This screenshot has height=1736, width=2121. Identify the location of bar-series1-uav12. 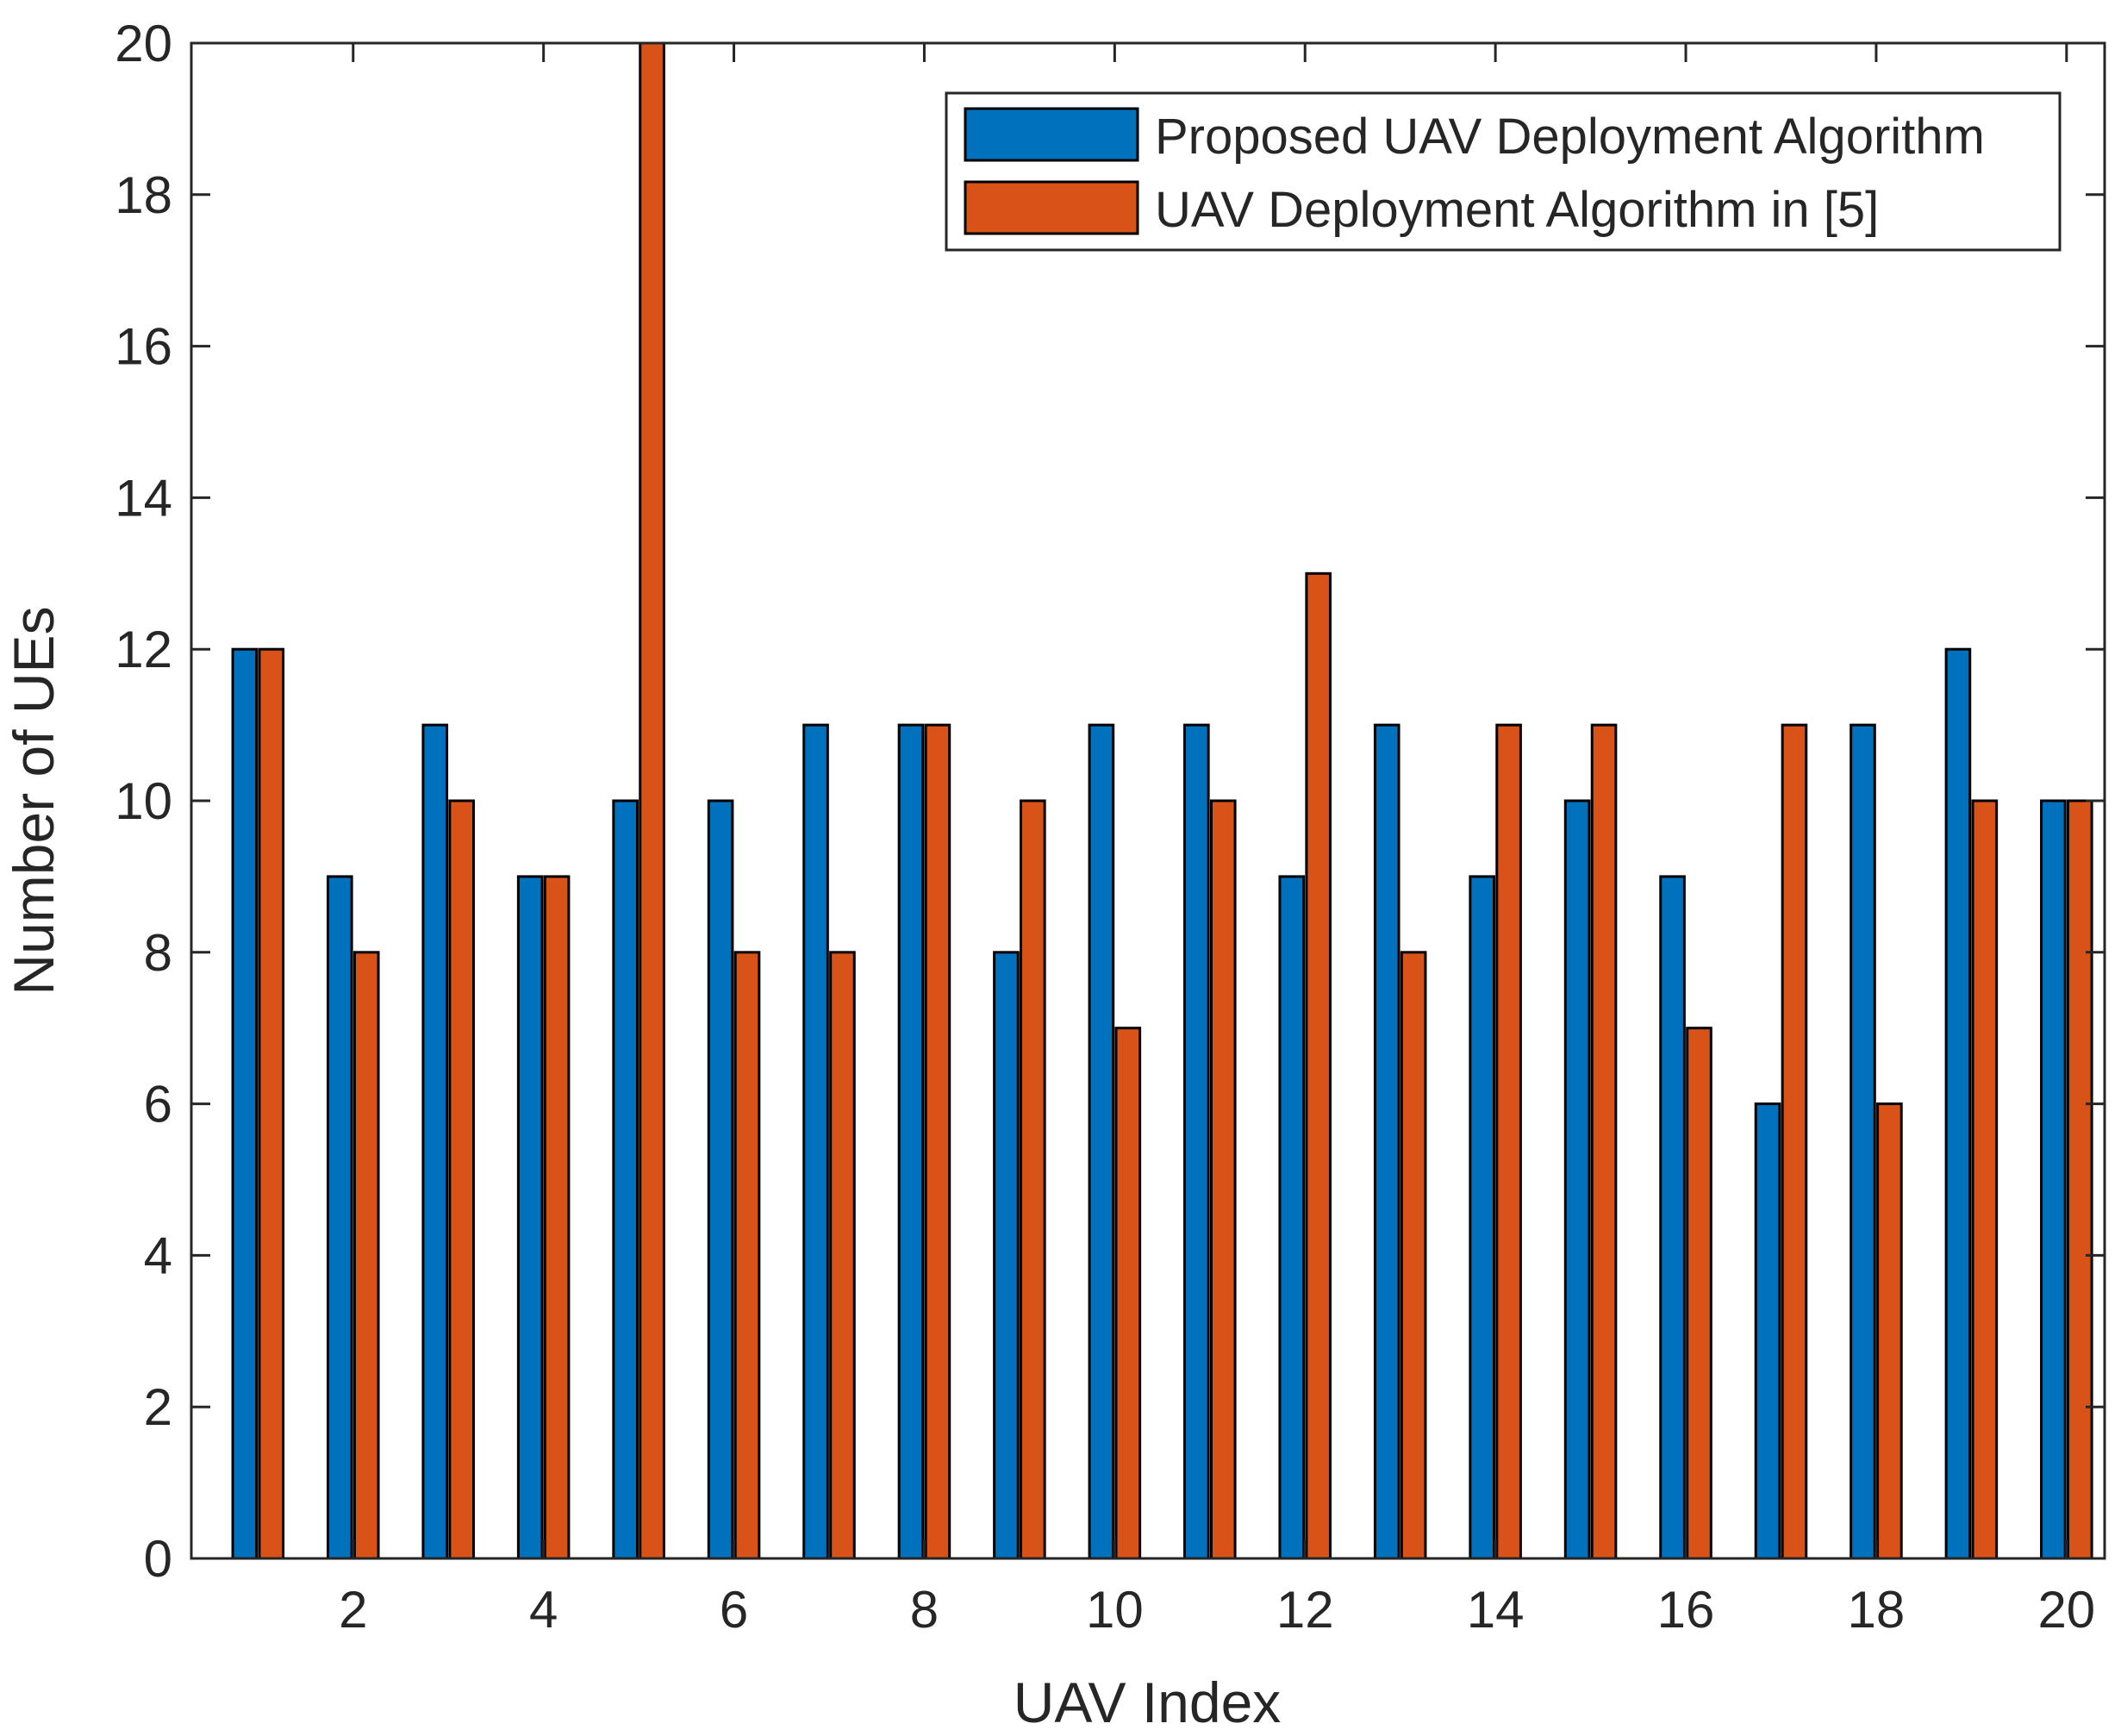
(1292, 1217).